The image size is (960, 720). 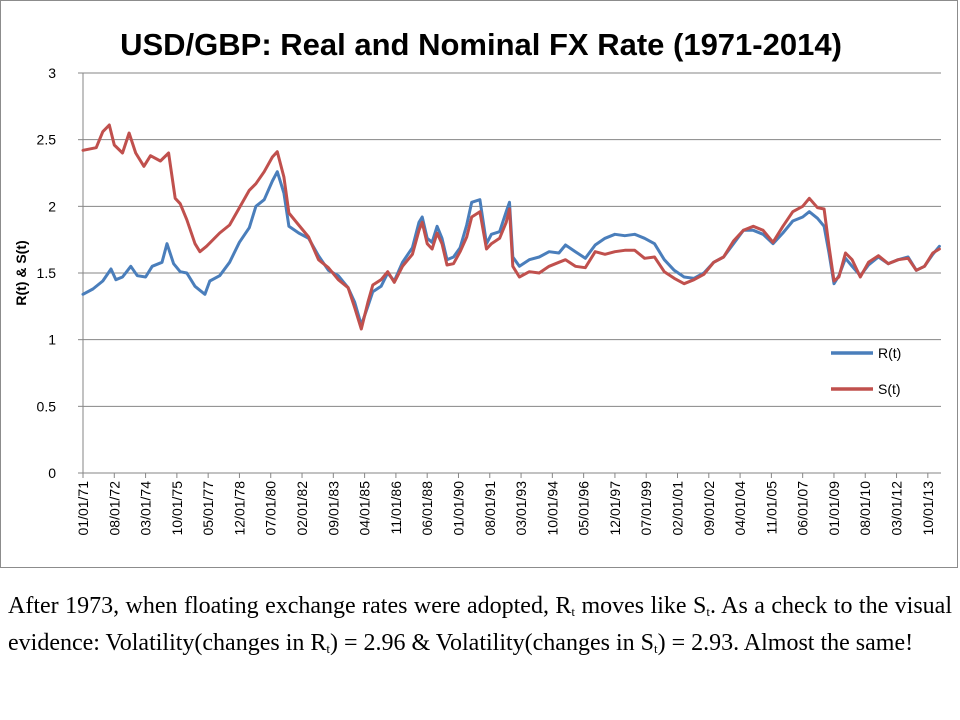 What do you see at coordinates (490, 508) in the screenshot?
I see `x-tick-label: 08/01/91` at bounding box center [490, 508].